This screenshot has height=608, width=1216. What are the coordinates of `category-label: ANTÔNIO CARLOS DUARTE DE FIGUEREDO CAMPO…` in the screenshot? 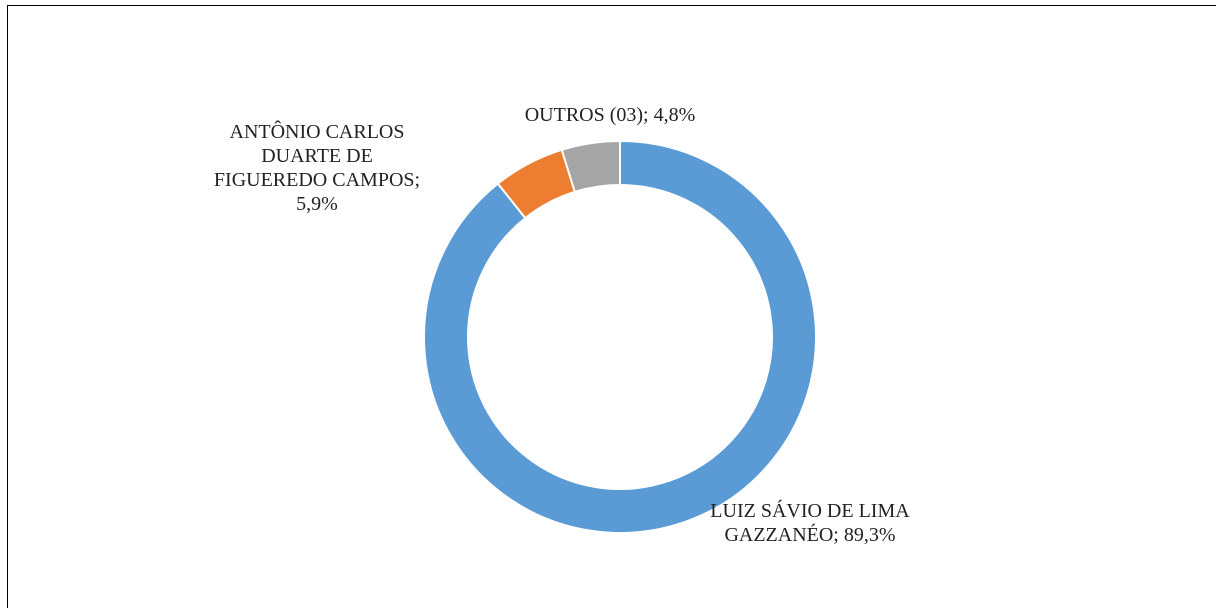 It's located at (317, 156).